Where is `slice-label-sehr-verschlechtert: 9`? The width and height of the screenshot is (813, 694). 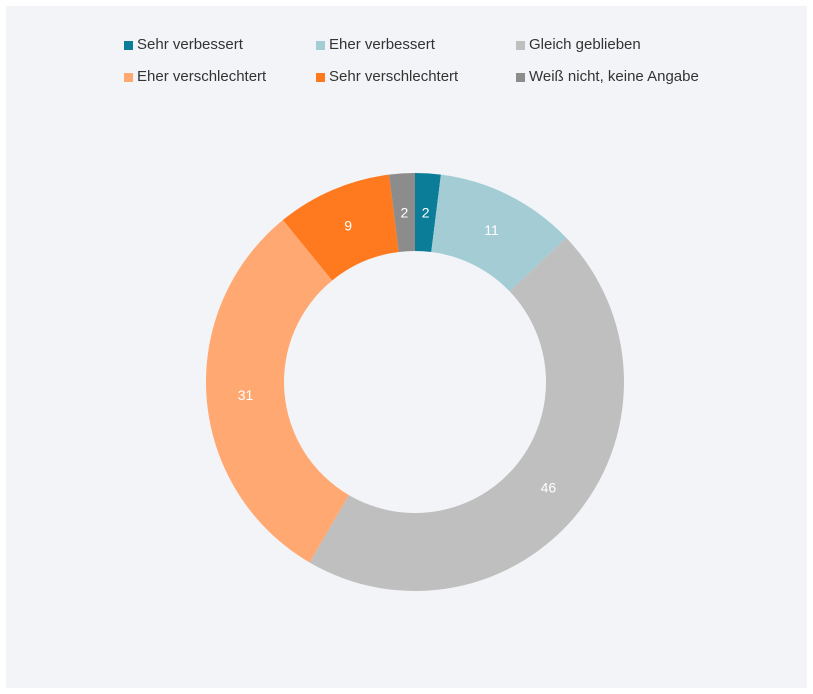 slice-label-sehr-verschlechtert: 9 is located at coordinates (348, 226).